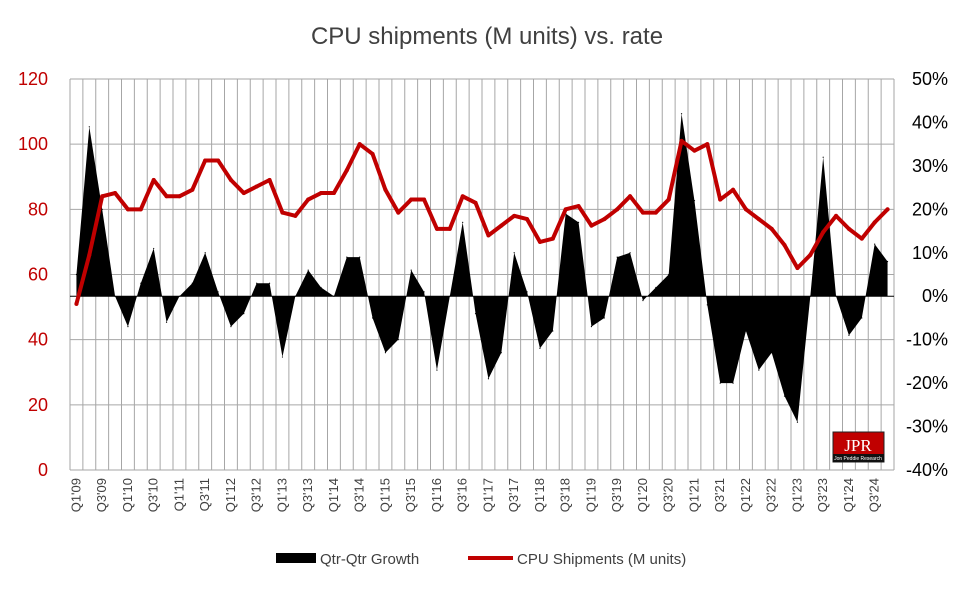 The width and height of the screenshot is (974, 589). Describe the element at coordinates (771, 495) in the screenshot. I see `x-tick-label: Q3'22` at that location.